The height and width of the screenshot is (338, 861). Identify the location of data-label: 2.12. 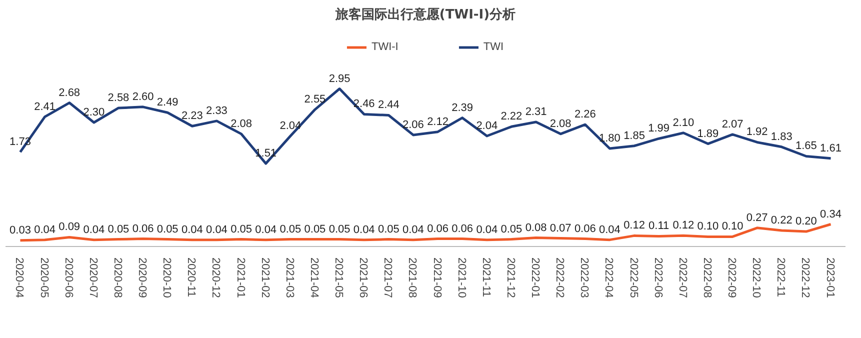
(437, 122).